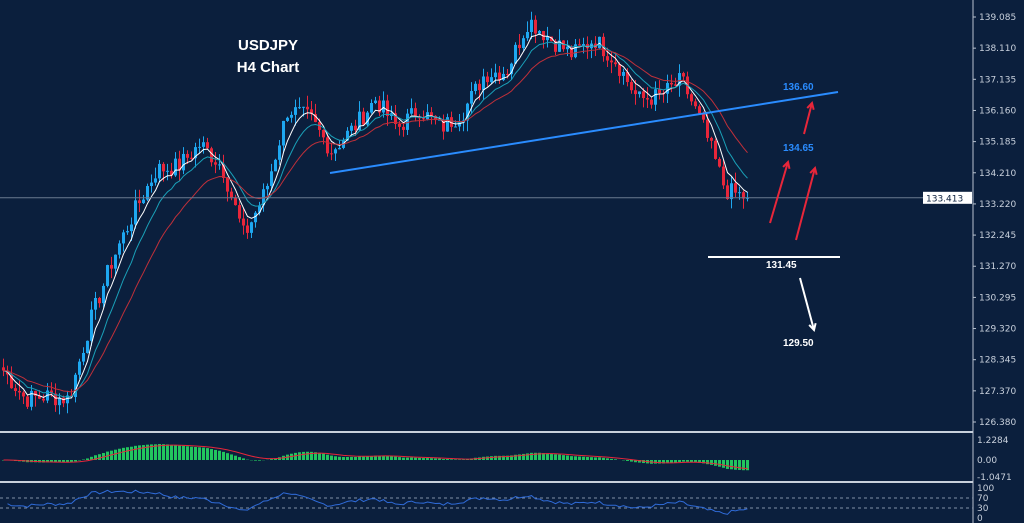 The image size is (1024, 523). Describe the element at coordinates (983, 509) in the screenshot. I see `rsi-tick-label: 30` at that location.